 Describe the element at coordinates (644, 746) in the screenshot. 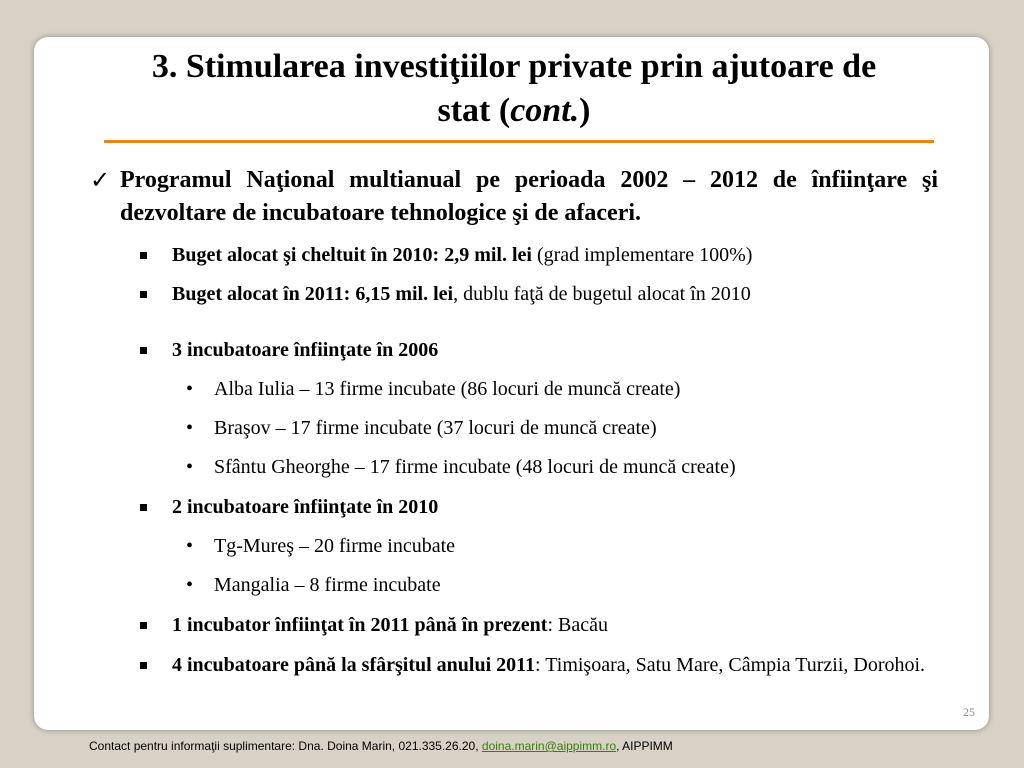

I see `footer-org: , AIPPIMM` at that location.